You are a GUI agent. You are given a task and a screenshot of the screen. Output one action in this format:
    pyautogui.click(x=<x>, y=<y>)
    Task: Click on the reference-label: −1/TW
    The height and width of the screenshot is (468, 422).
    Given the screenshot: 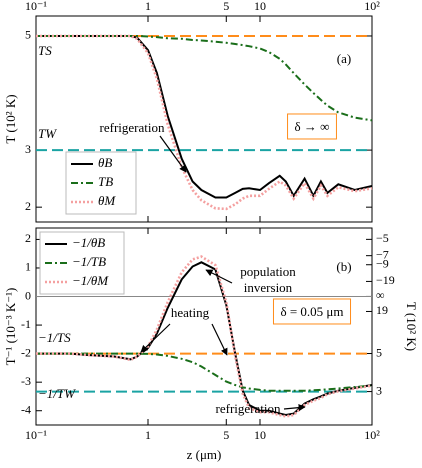 What is the action you would take?
    pyautogui.click(x=57, y=393)
    